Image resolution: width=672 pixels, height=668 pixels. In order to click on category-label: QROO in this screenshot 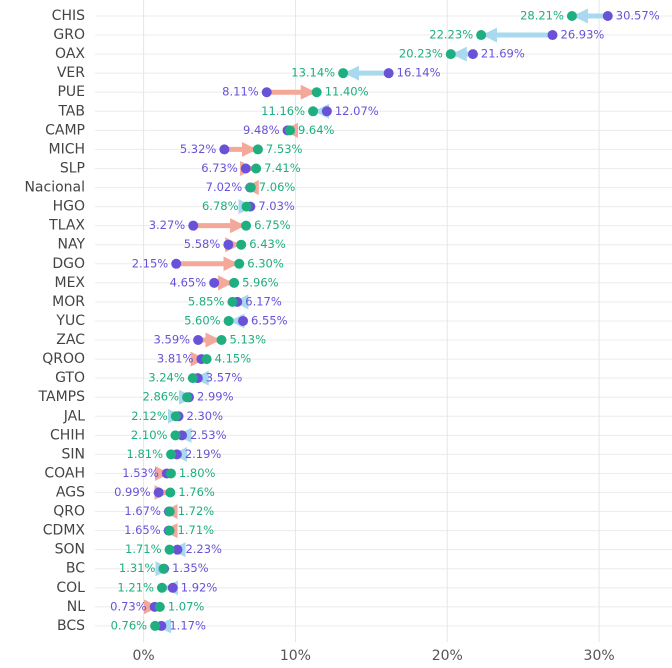, I will do `click(63, 359)`.